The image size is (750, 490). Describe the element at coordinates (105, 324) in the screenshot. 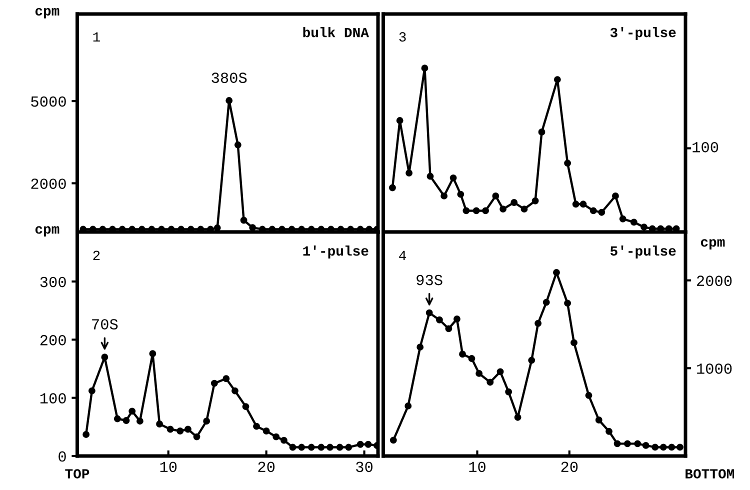

I see `annotation: 70S` at that location.